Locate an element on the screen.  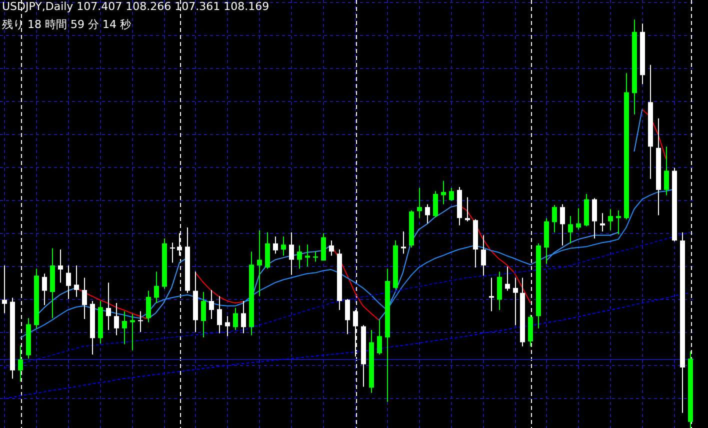
annotation: 残り 18 時間 59 分 14 秒 is located at coordinates (66, 24).